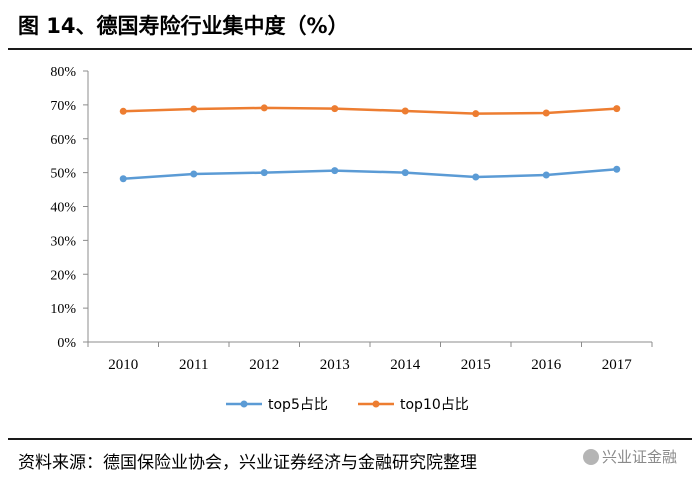 The height and width of the screenshot is (488, 700). Describe the element at coordinates (350, 49) in the screenshot. I see `top-divider` at that location.